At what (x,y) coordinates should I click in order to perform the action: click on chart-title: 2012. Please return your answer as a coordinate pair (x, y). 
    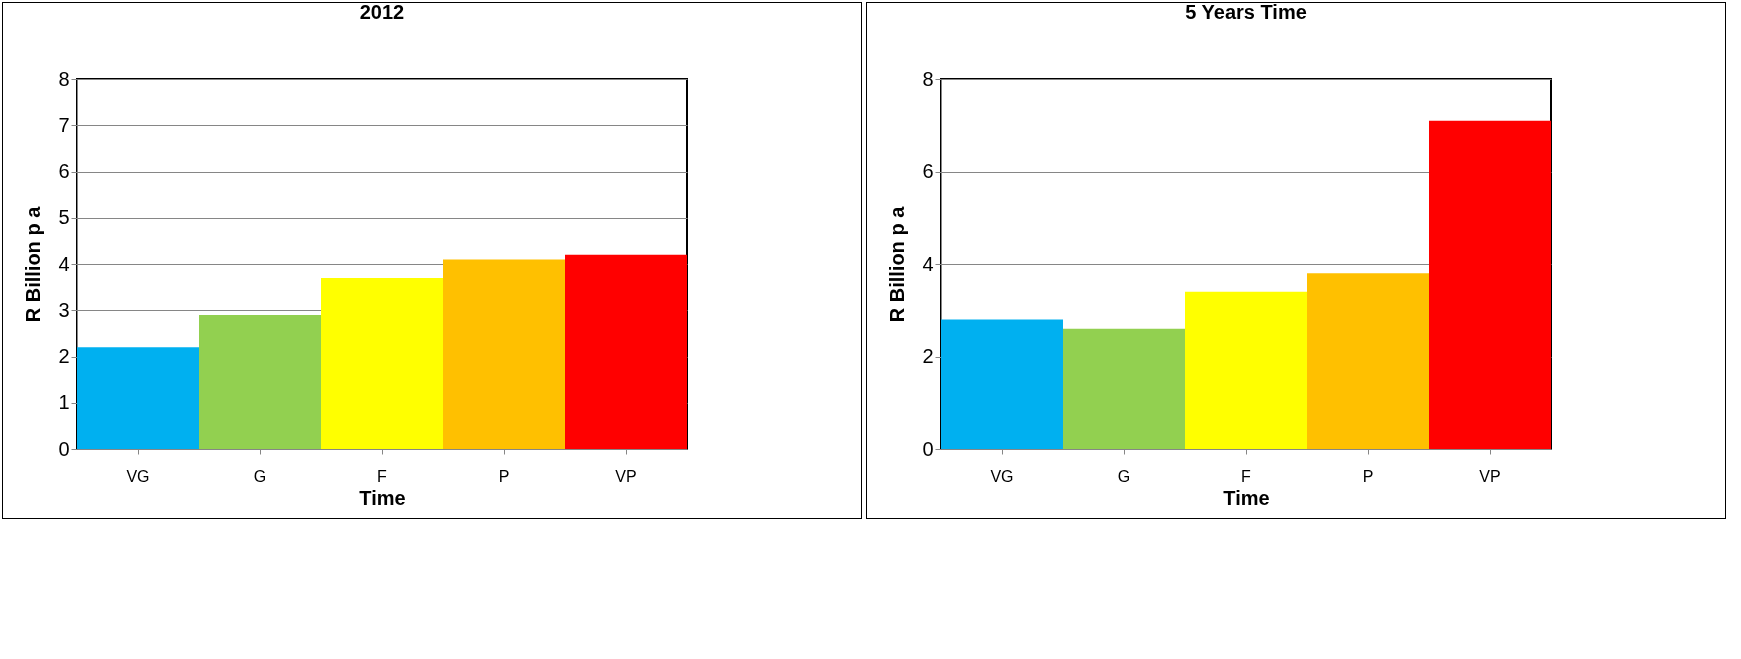
    Looking at the image, I should click on (382, 12).